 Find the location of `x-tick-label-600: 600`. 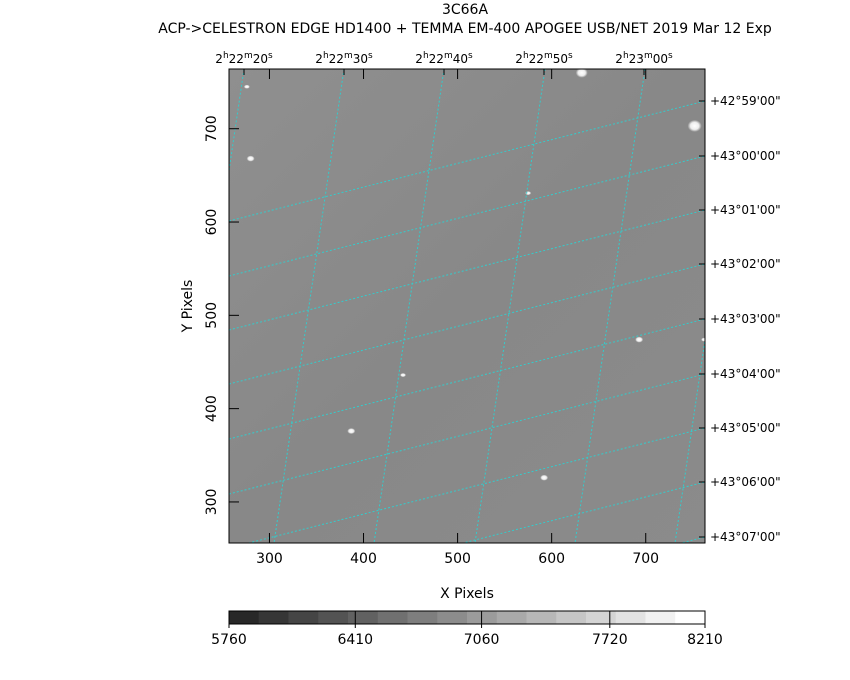

x-tick-label-600: 600 is located at coordinates (551, 559).